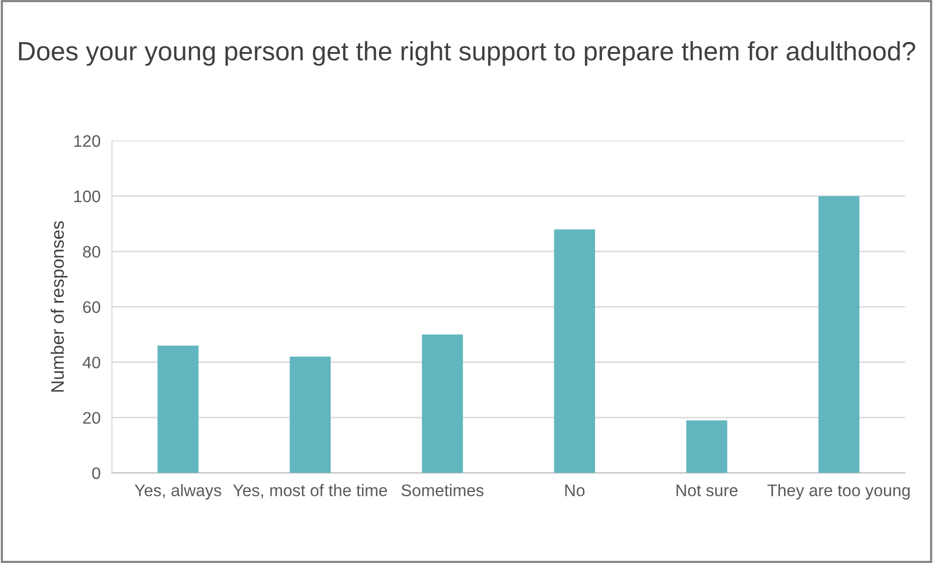 This screenshot has height=563, width=933. Describe the element at coordinates (467, 53) in the screenshot. I see `chart-title: Does your young person get the right support to prepare them for adulthood?` at that location.